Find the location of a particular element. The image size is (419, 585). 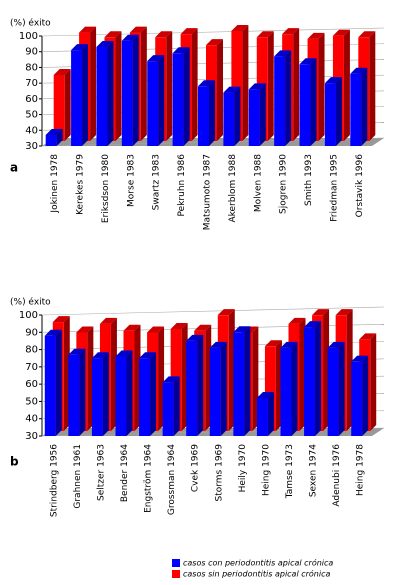

legend-swatch is located at coordinates (176, 563).